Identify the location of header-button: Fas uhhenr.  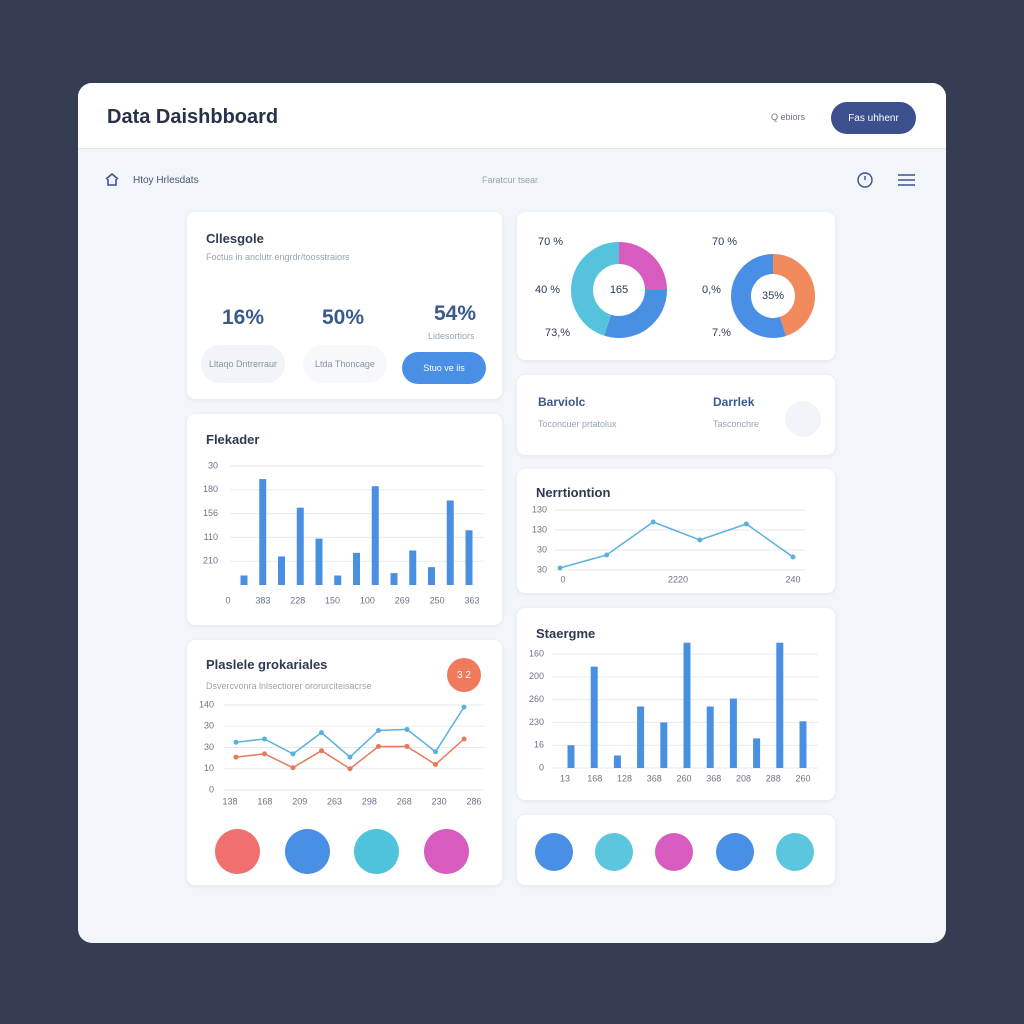
(873, 118).